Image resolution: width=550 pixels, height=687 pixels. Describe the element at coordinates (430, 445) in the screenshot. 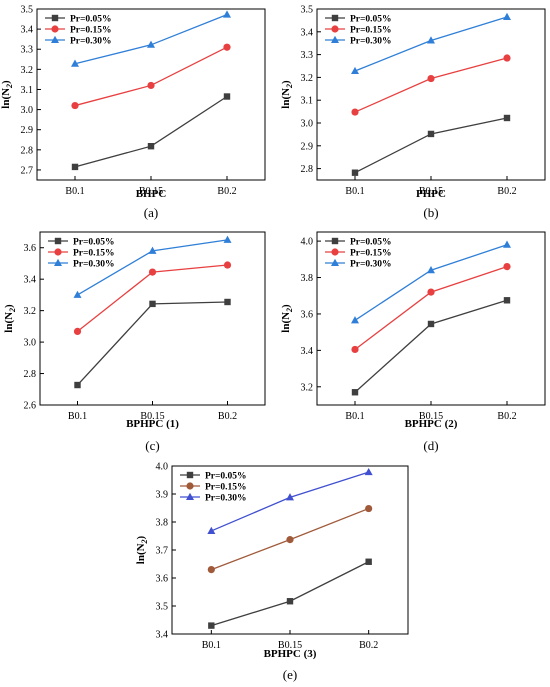

I see `panel-caption: (d)` at that location.